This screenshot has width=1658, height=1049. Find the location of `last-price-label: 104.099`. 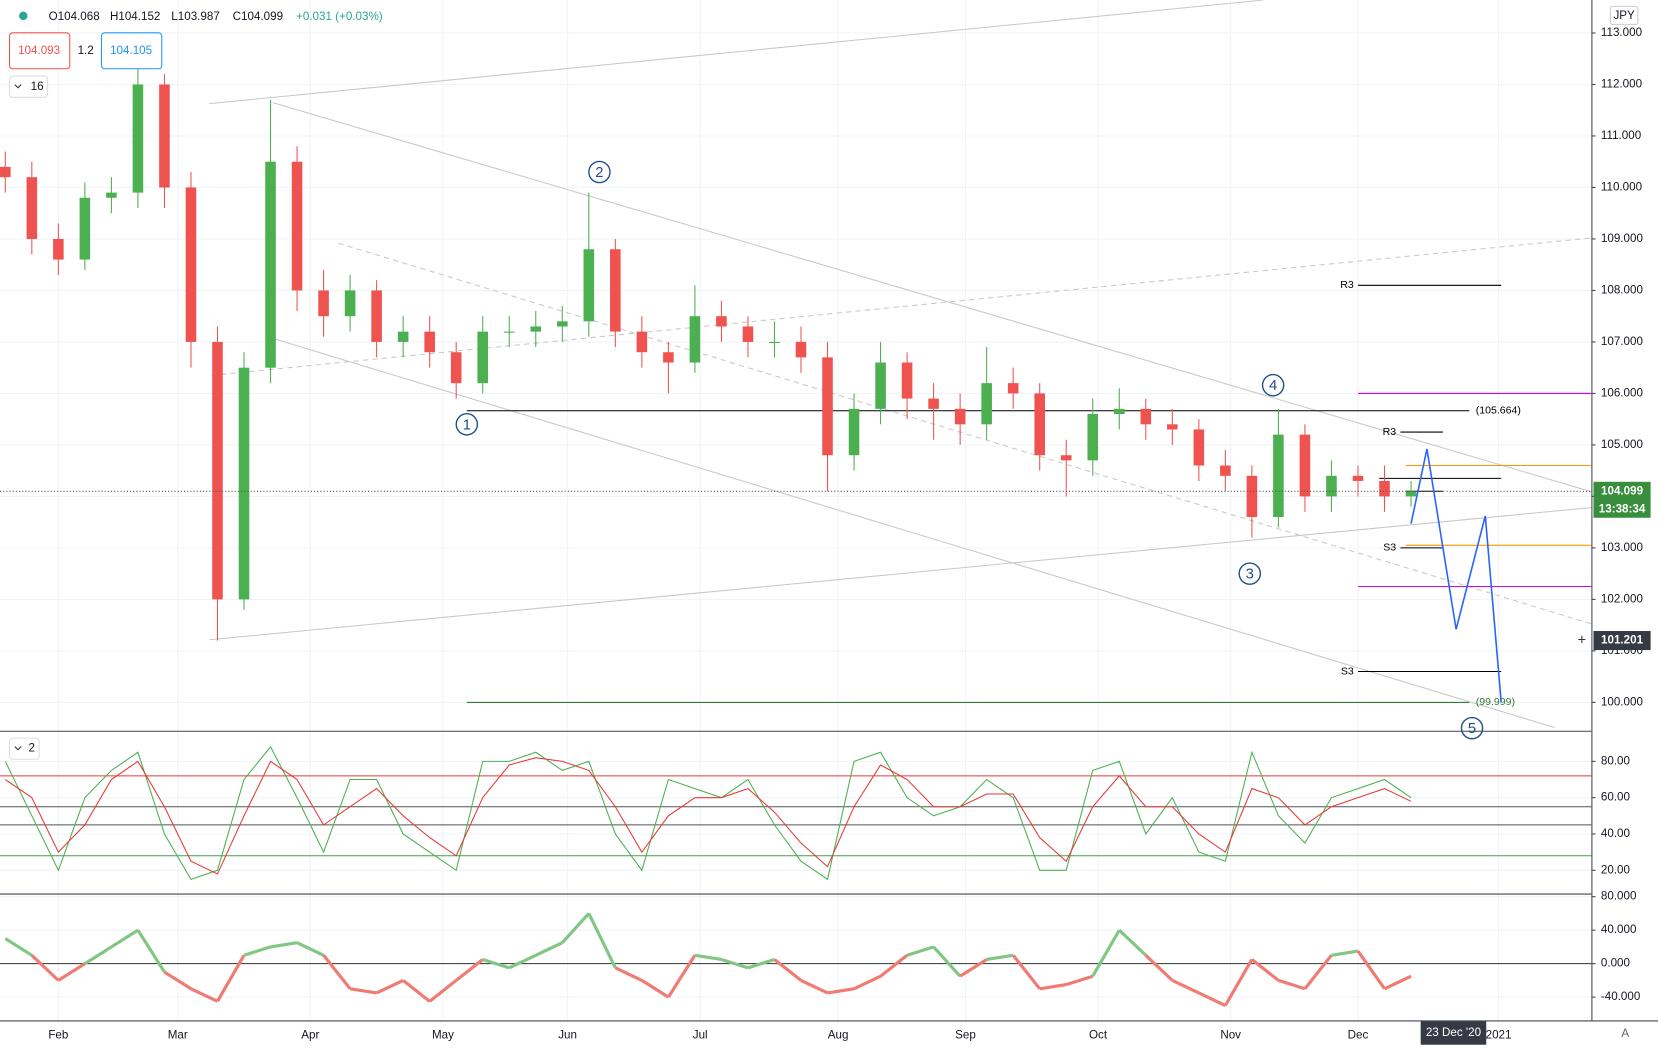

last-price-label: 104.099 is located at coordinates (1622, 490).